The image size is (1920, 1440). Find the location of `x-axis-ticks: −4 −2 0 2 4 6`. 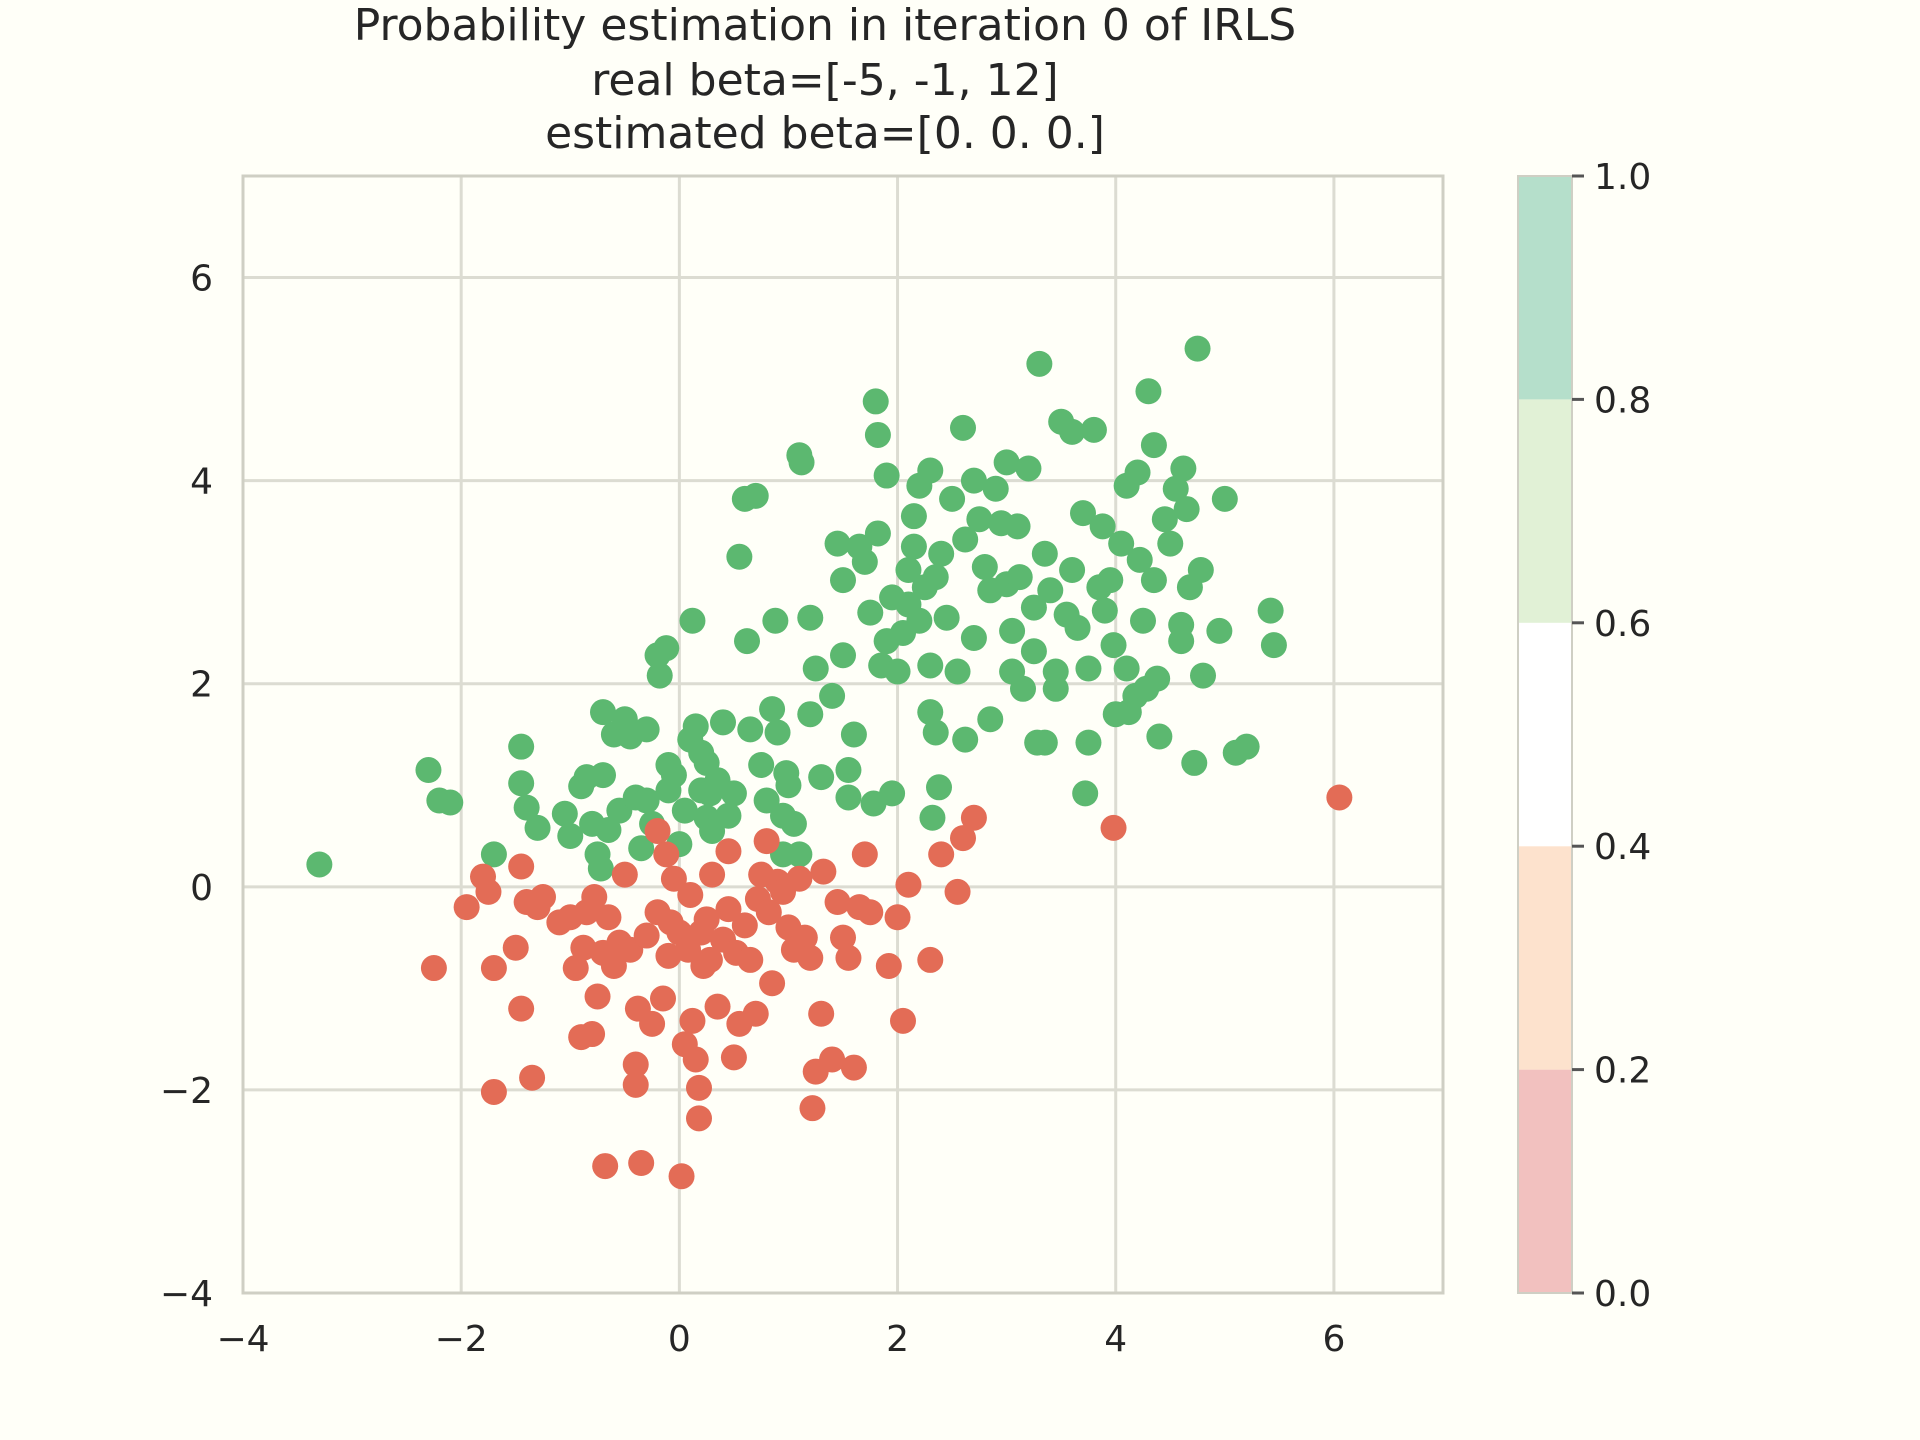

x-axis-ticks: −4 −2 0 2 4 6 is located at coordinates (780, 1339).